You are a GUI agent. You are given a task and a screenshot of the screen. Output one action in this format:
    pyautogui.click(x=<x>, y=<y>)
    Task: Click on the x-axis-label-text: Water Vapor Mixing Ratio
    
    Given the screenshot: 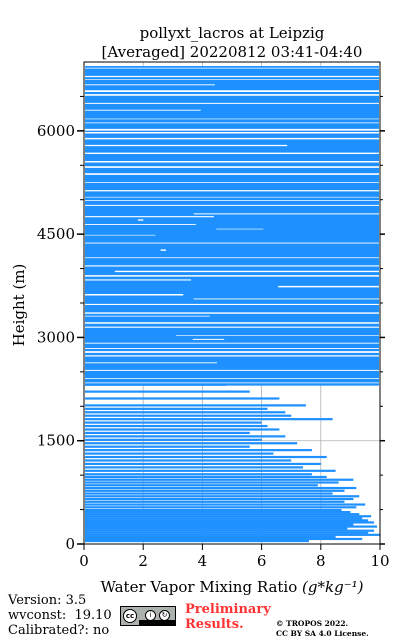 What is the action you would take?
    pyautogui.click(x=199, y=587)
    